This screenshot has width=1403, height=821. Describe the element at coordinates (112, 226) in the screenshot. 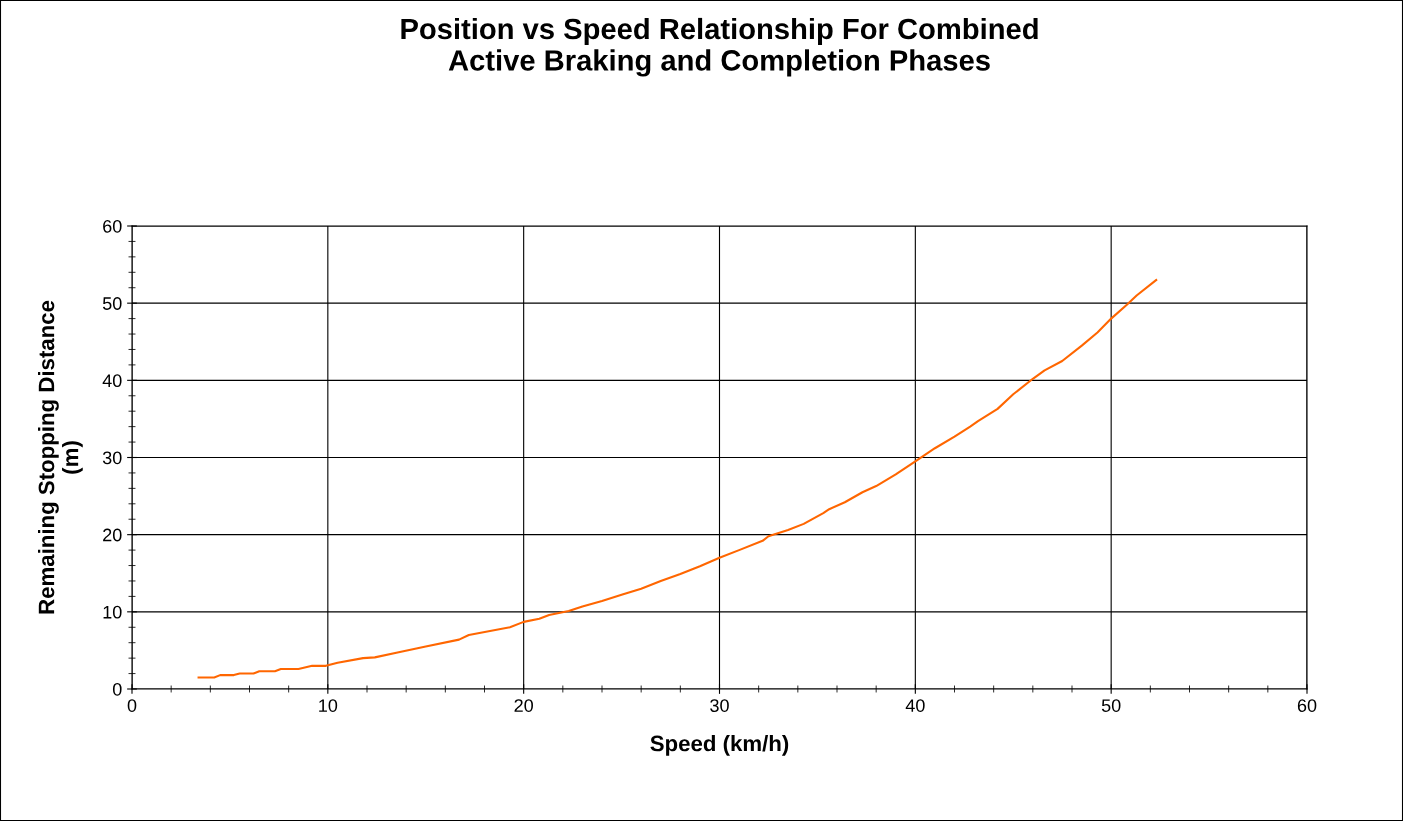

I see `y-tick-label: 60` at that location.